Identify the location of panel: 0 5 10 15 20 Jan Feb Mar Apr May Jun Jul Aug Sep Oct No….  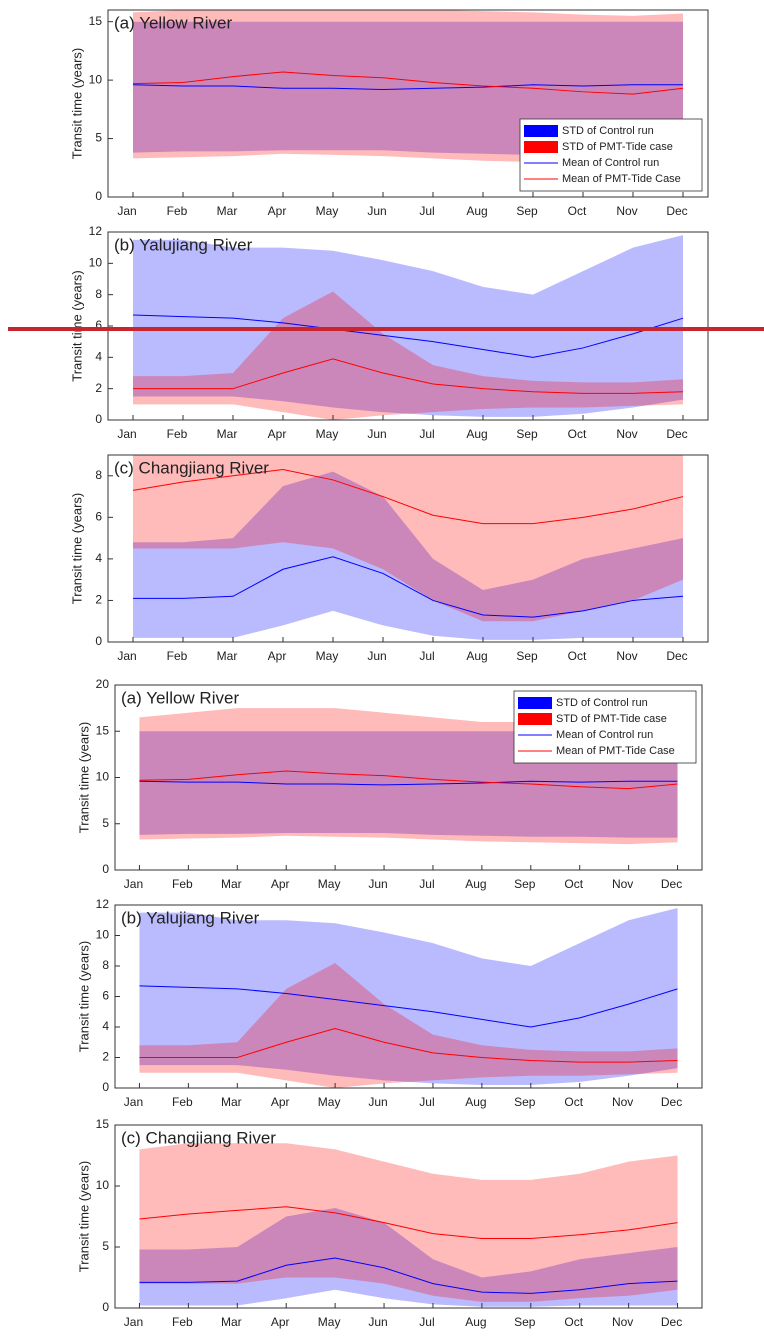
(389, 784).